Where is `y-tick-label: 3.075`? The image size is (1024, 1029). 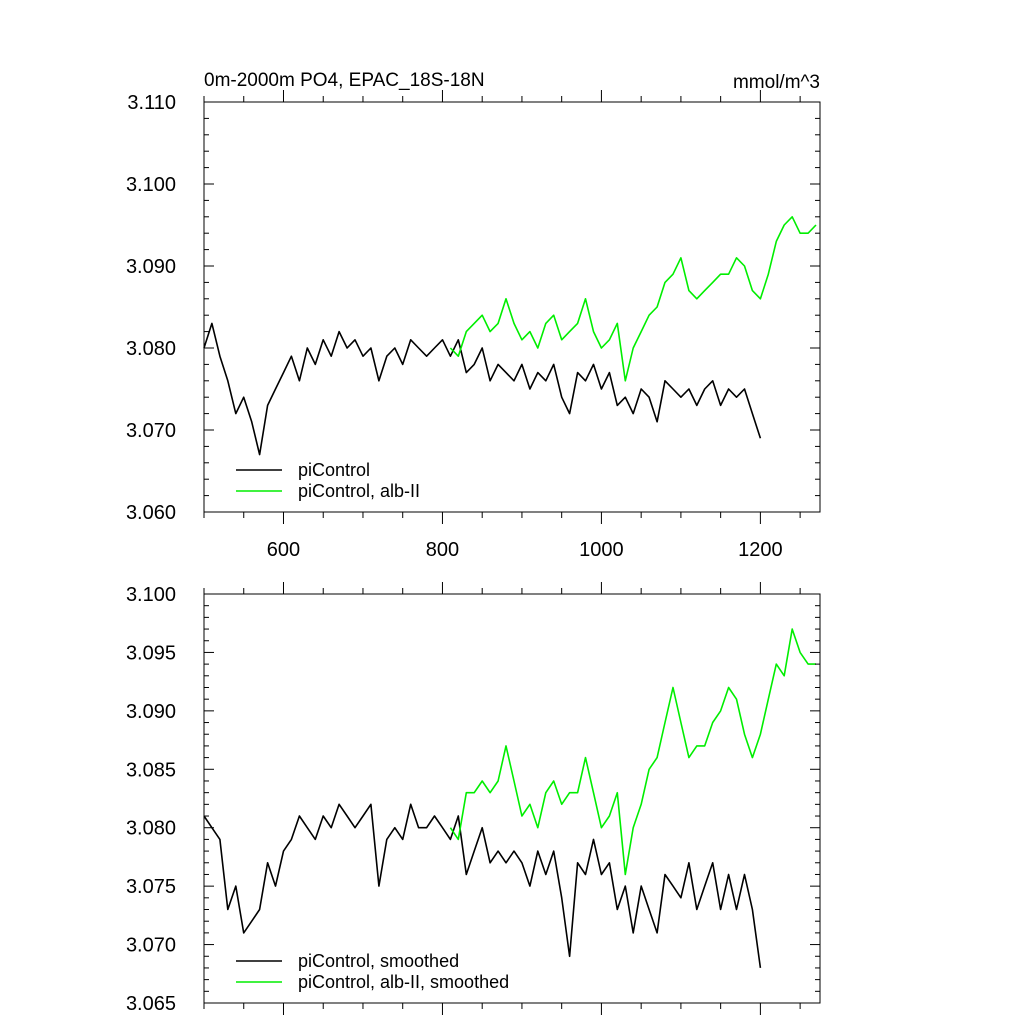 y-tick-label: 3.075 is located at coordinates (151, 887).